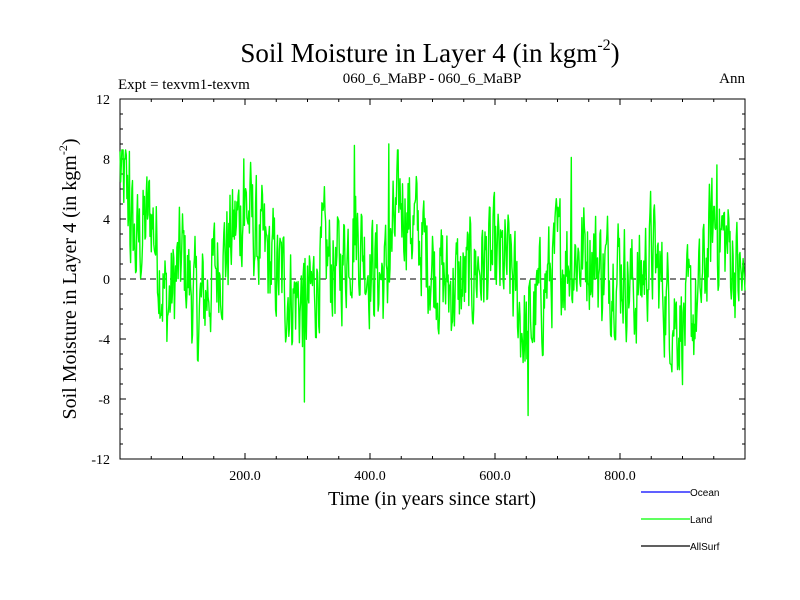 The height and width of the screenshot is (600, 800). Describe the element at coordinates (432, 79) in the screenshot. I see `period-label: 060_6_MaBP - 060_6_MaBP` at that location.